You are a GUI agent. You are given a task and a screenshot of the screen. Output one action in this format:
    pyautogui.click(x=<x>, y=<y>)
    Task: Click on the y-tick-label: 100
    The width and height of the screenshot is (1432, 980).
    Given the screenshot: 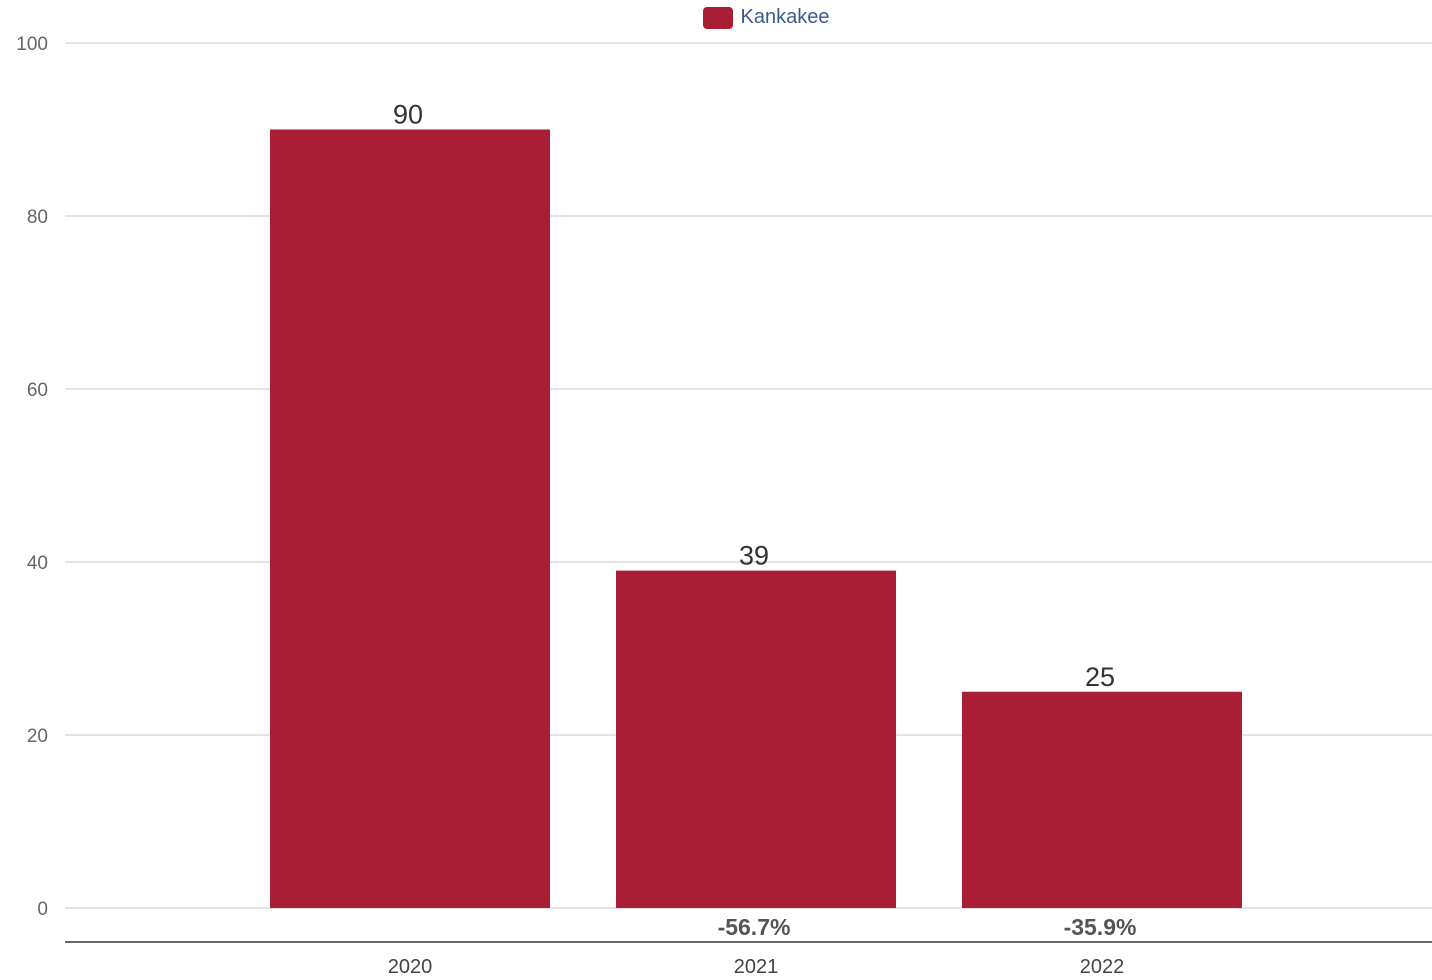 What is the action you would take?
    pyautogui.click(x=32, y=44)
    